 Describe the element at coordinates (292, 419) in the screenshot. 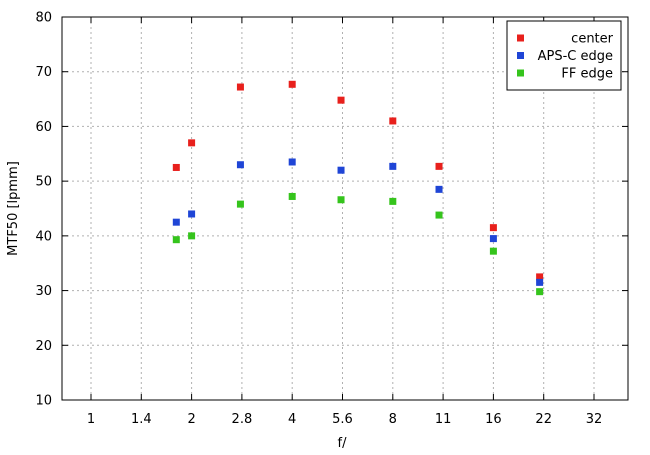

I see `x-tick-label: 4` at that location.